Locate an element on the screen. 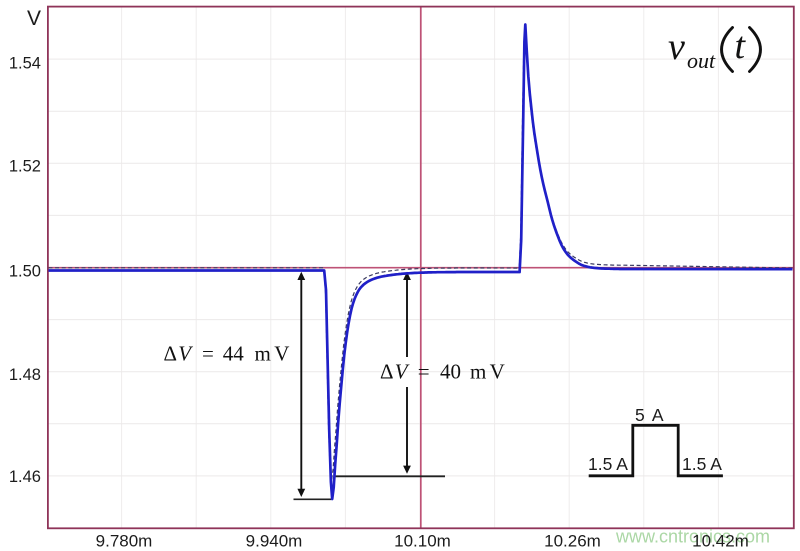 The height and width of the screenshot is (551, 800). svg-text: 9.940m is located at coordinates (274, 541).